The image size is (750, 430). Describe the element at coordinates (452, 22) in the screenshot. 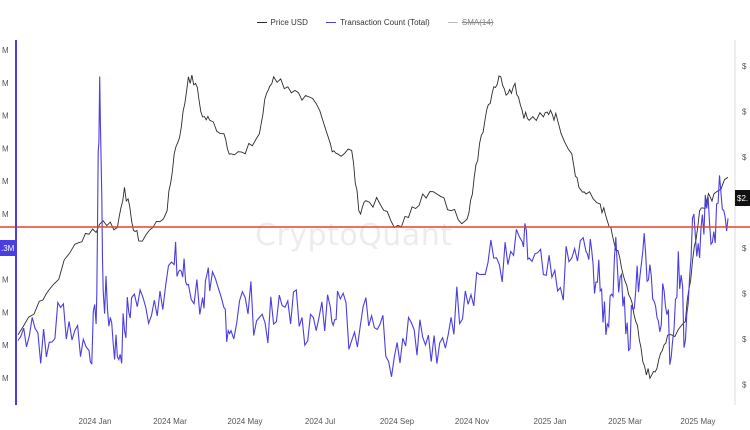

I see `legend-swatch-sma` at that location.